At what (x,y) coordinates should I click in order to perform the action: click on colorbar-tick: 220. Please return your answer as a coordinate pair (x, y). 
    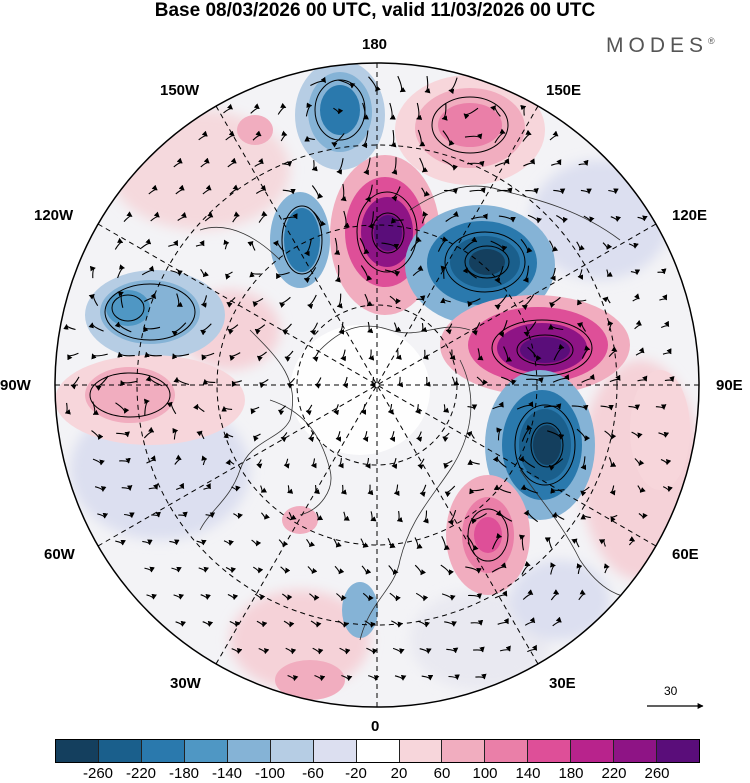
    Looking at the image, I should click on (614, 773).